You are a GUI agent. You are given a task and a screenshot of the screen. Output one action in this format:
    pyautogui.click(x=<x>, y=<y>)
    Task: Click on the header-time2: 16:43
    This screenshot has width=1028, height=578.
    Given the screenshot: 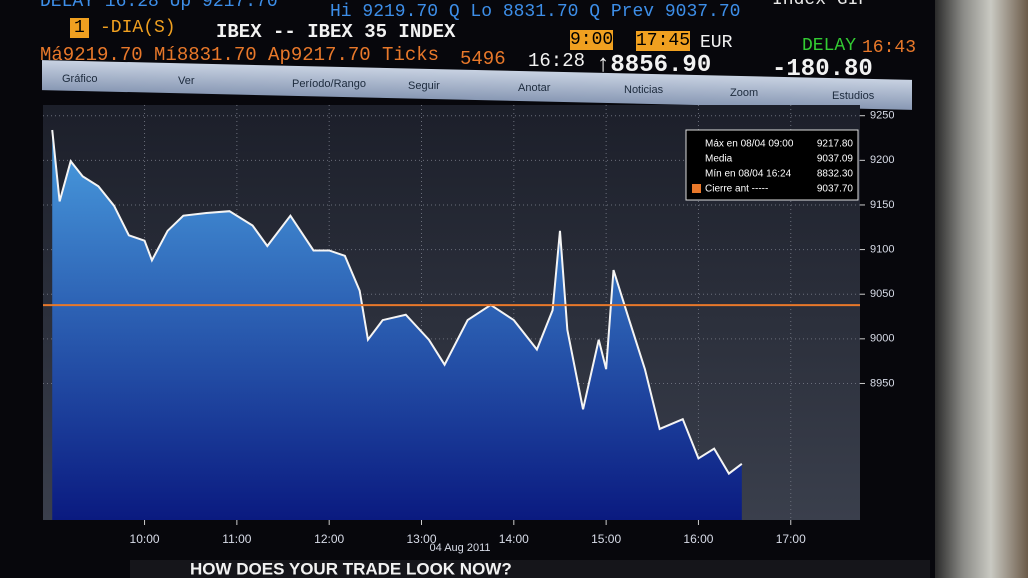 What is the action you would take?
    pyautogui.click(x=889, y=48)
    